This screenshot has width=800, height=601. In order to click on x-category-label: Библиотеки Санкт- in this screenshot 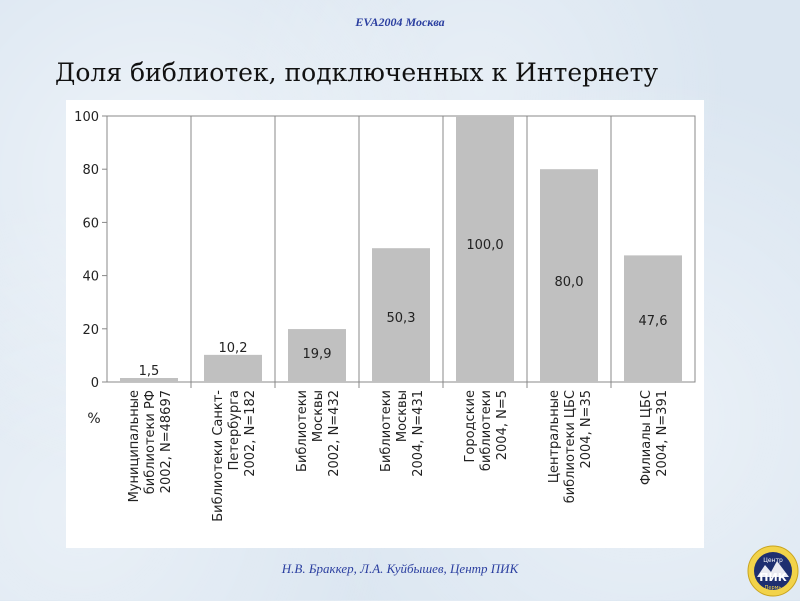, I will do `click(218, 456)`.